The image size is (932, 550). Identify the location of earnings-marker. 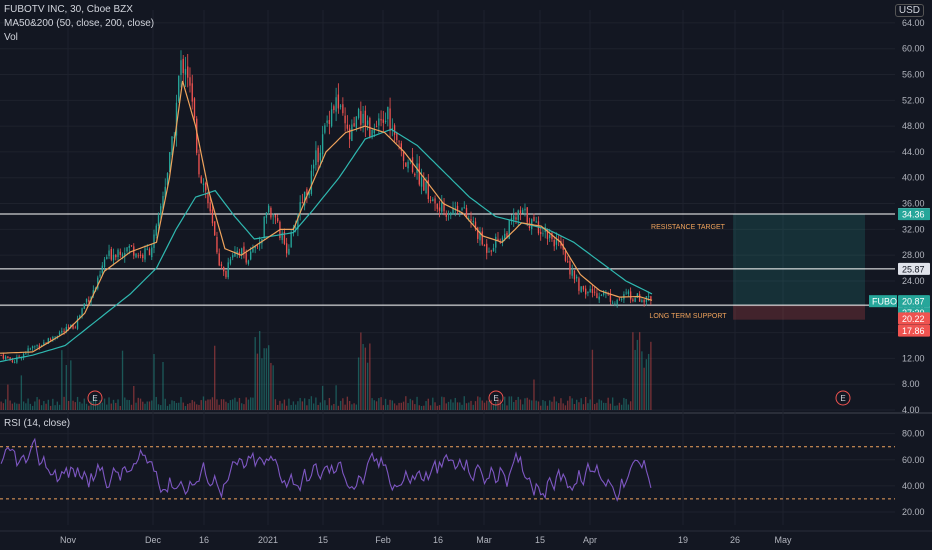
(843, 398).